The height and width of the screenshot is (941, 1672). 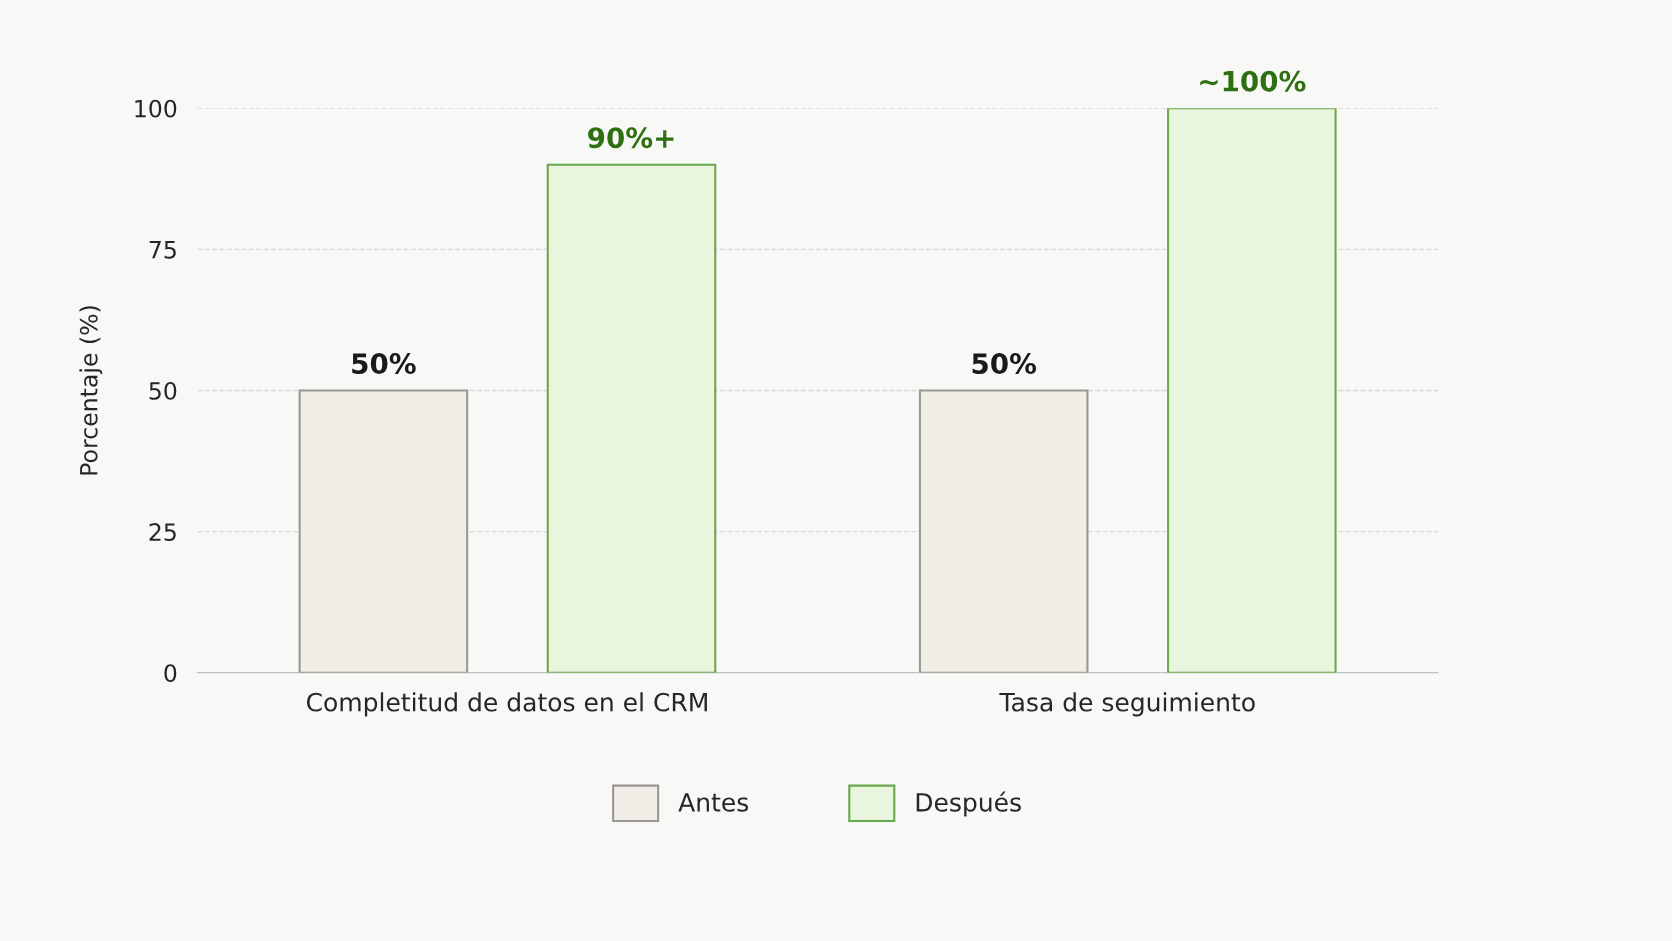 What do you see at coordinates (1127, 704) in the screenshot?
I see `x-tick-label: Tasa de seguimiento` at bounding box center [1127, 704].